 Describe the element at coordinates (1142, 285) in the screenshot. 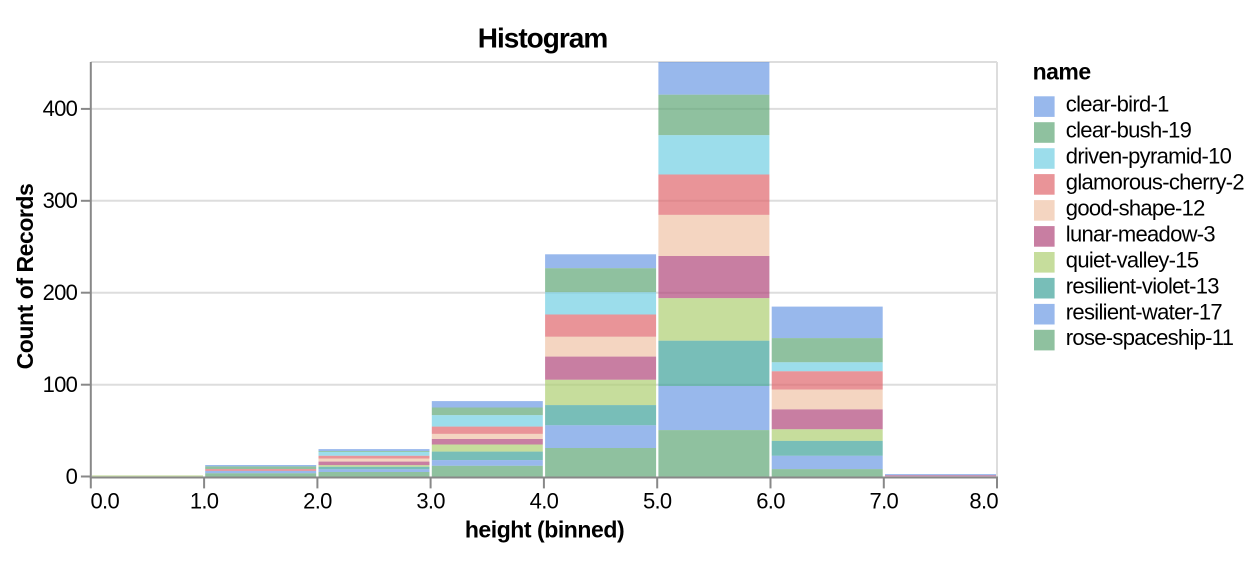

I see `svg-text: resilient-violet-13` at that location.